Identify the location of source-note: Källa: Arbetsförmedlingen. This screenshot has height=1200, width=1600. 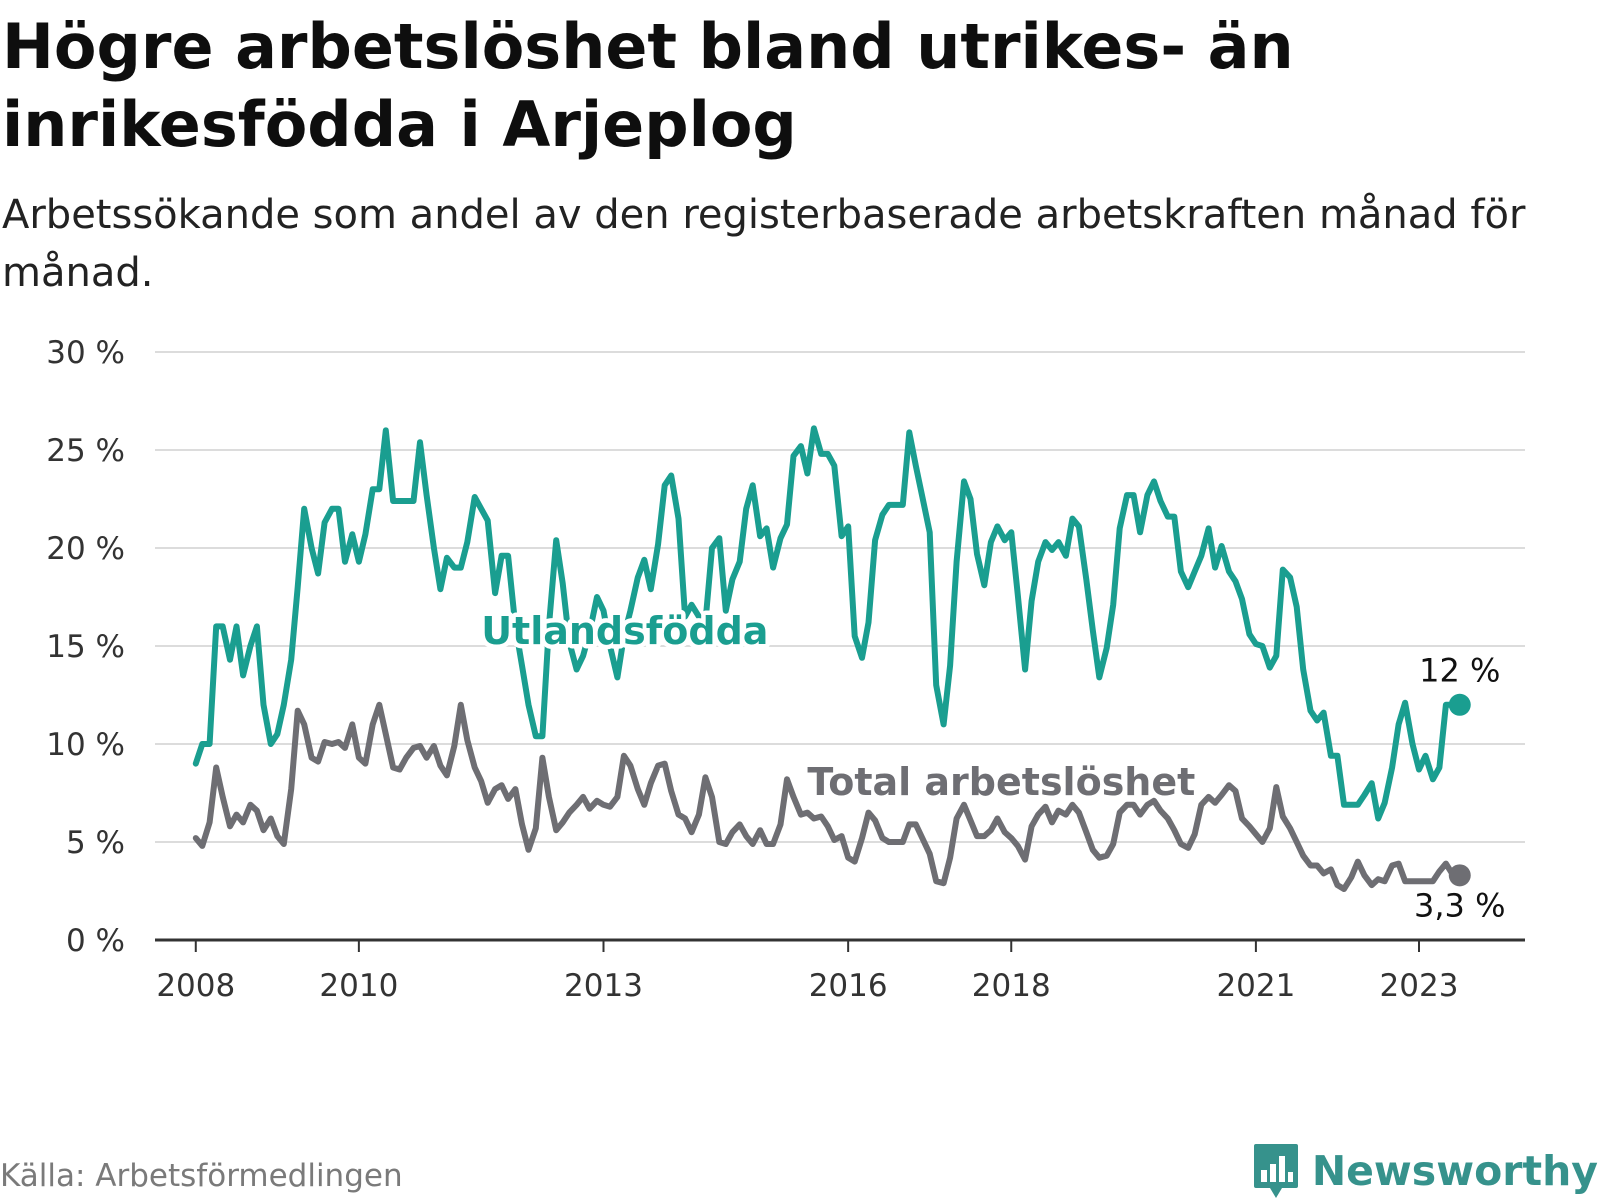
(201, 1176).